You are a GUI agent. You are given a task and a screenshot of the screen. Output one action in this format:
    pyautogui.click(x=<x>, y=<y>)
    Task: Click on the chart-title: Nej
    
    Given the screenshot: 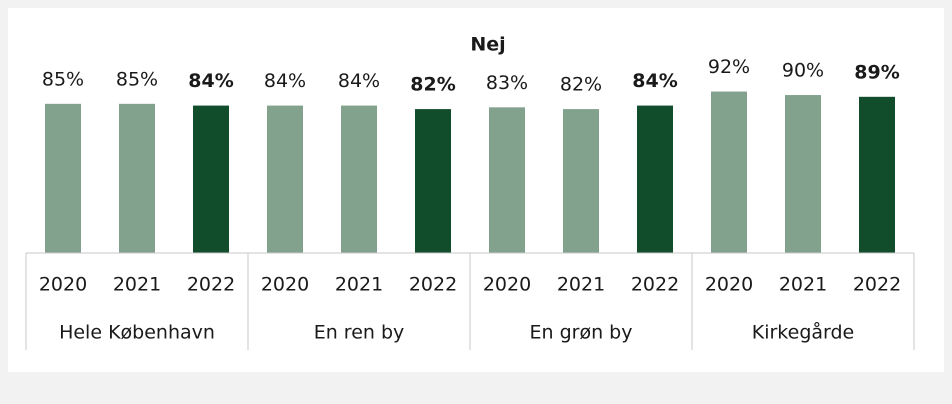 What is the action you would take?
    pyautogui.click(x=487, y=45)
    